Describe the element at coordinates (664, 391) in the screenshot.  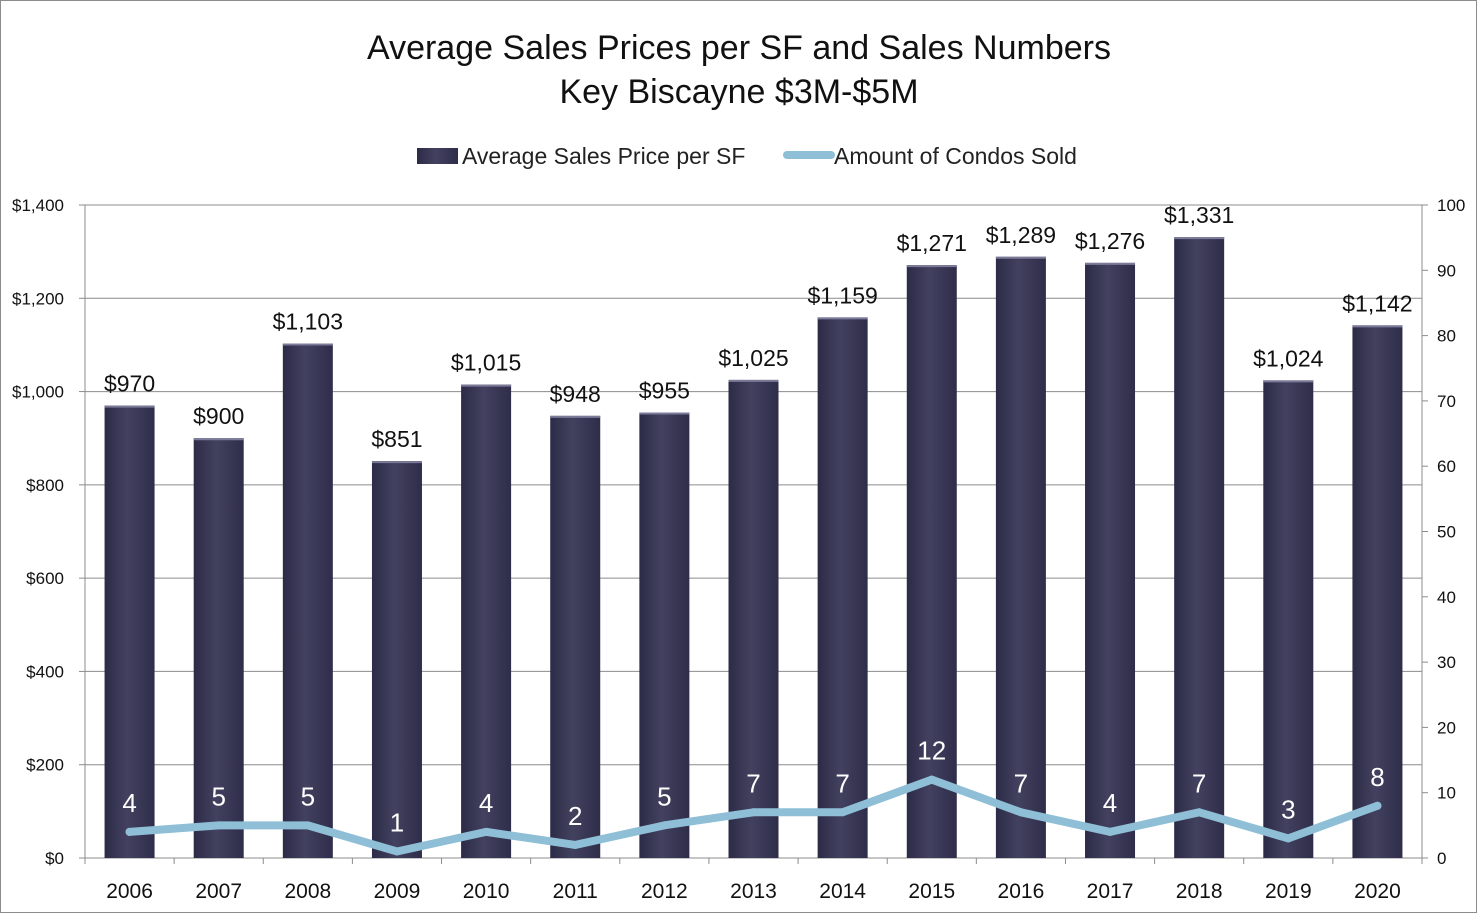
I see `bar-data-label: $955` at that location.